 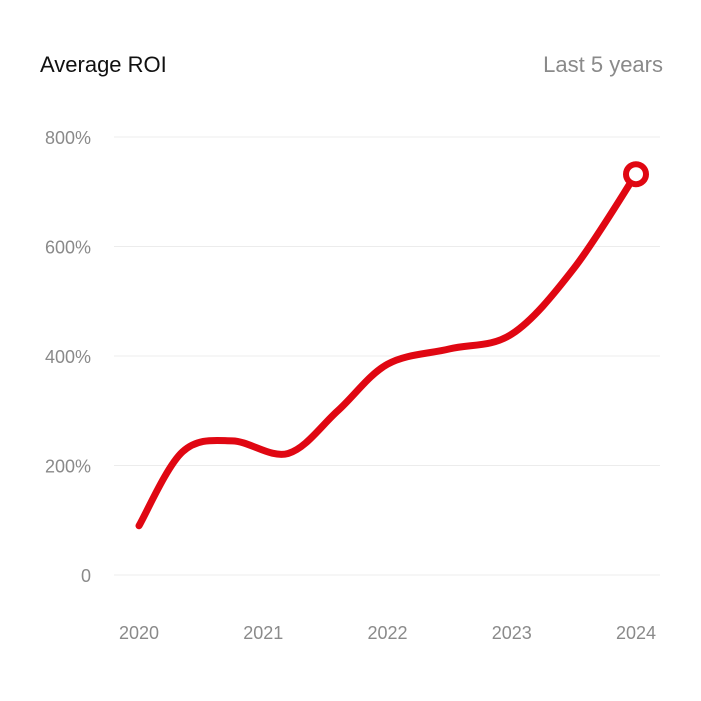 What do you see at coordinates (68, 467) in the screenshot?
I see `y-tick-label: 200%` at bounding box center [68, 467].